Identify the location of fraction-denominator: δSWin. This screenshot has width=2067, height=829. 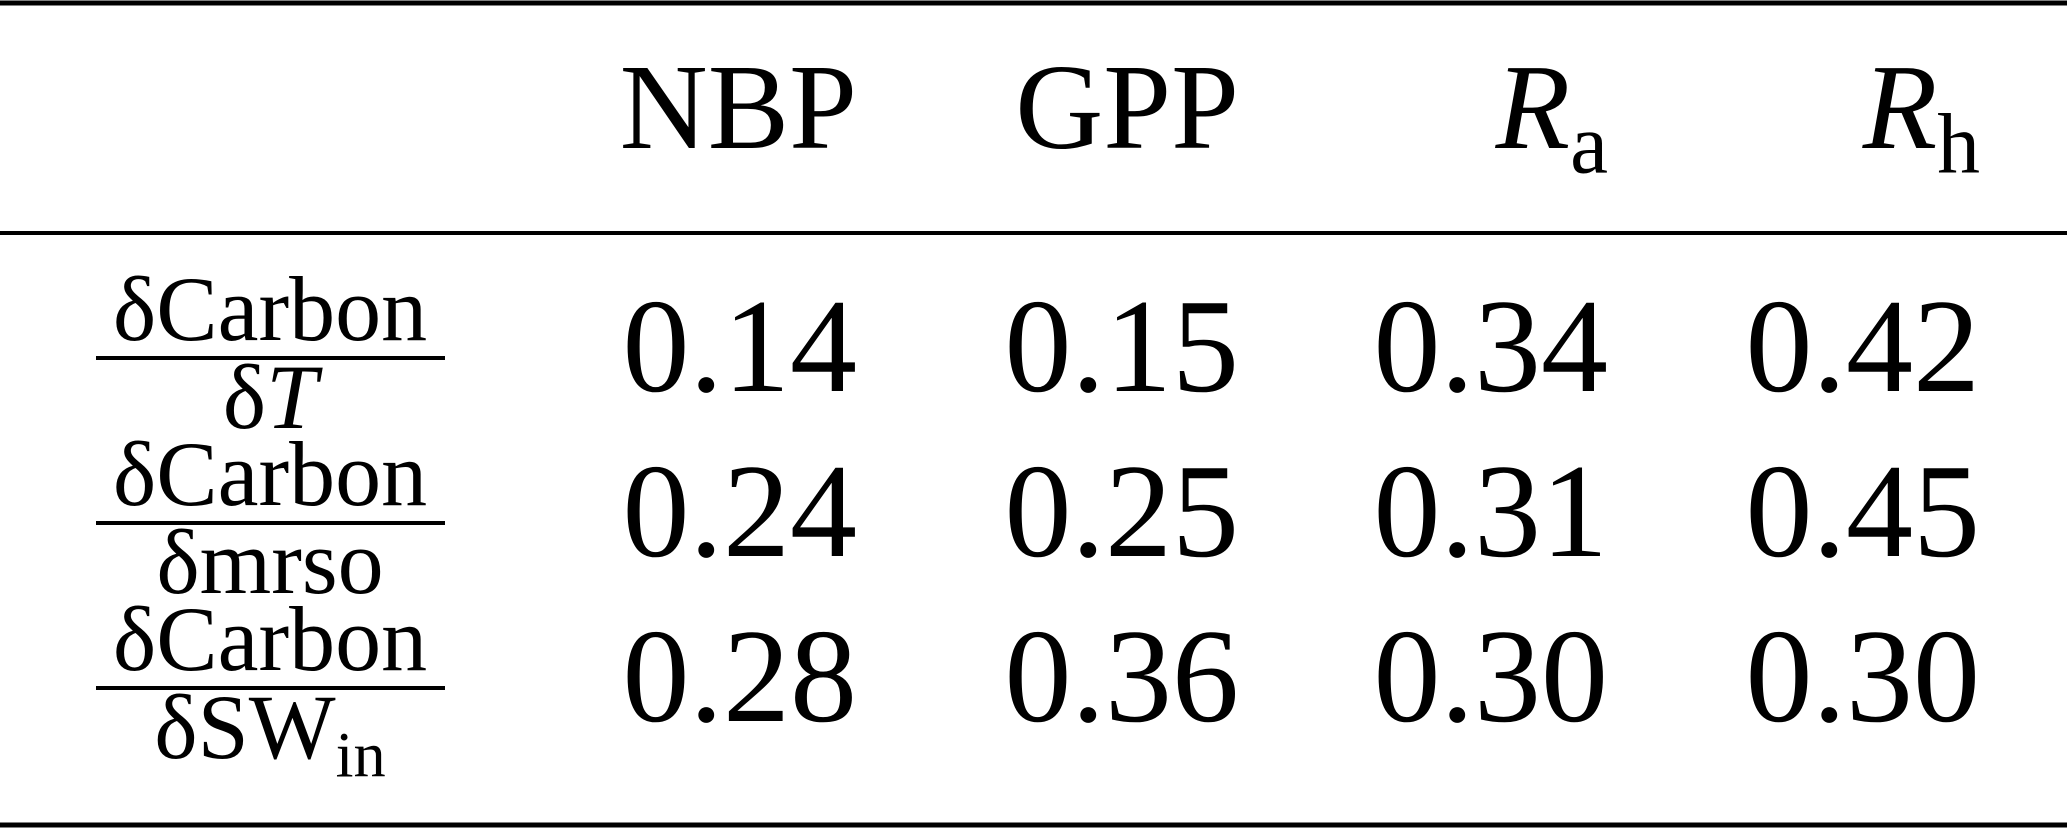
(269, 733).